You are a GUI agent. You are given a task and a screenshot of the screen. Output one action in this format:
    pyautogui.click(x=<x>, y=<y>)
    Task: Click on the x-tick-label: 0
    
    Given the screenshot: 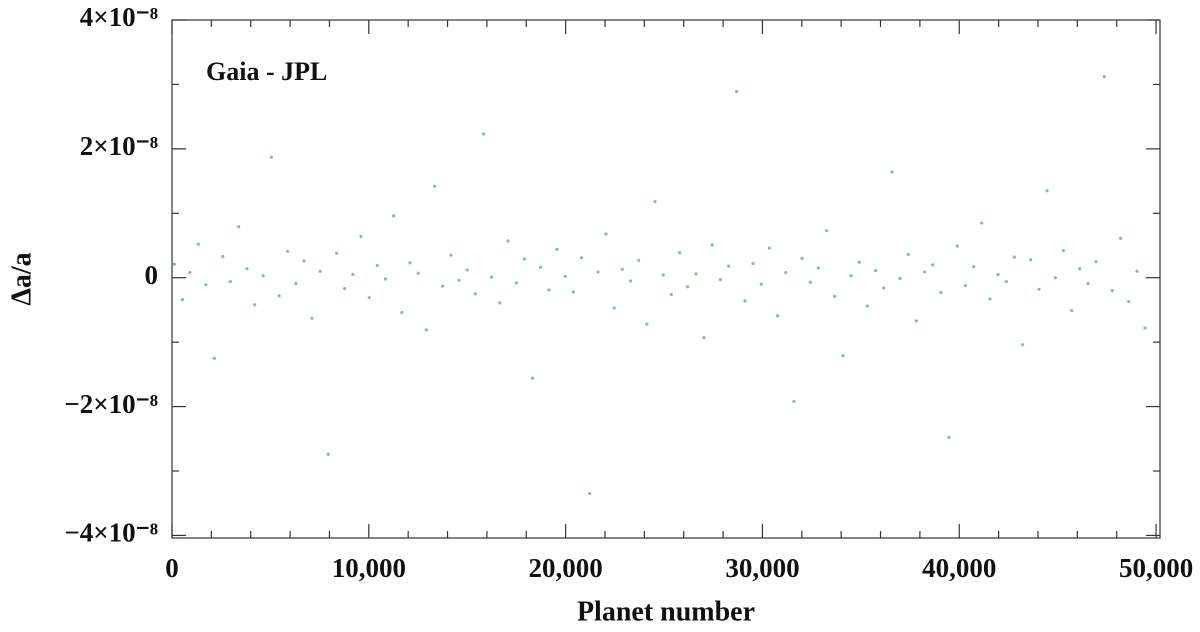 What is the action you would take?
    pyautogui.click(x=172, y=568)
    